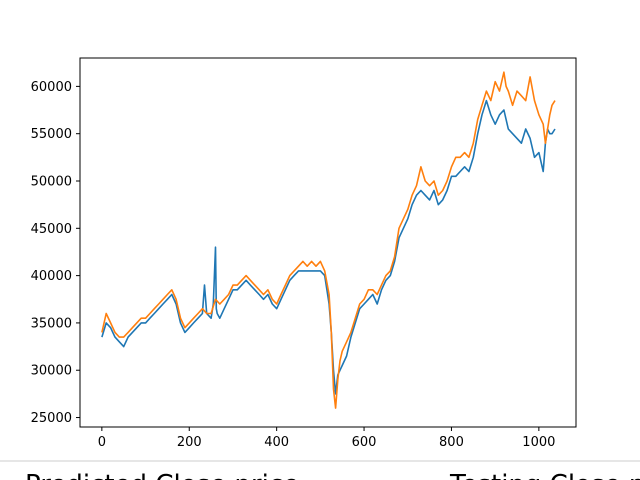 Image resolution: width=640 pixels, height=480 pixels. Describe the element at coordinates (51, 323) in the screenshot. I see `y-tick-label: 35000` at that location.